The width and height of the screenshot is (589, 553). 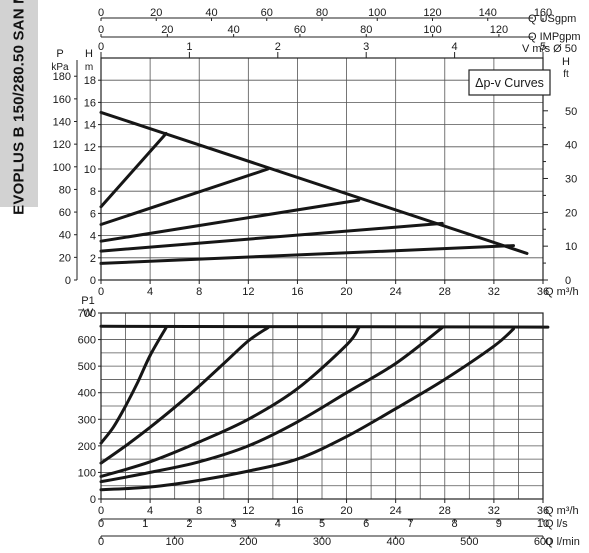 I want to click on kpa-axis-unit: kPa, so click(x=60, y=67).